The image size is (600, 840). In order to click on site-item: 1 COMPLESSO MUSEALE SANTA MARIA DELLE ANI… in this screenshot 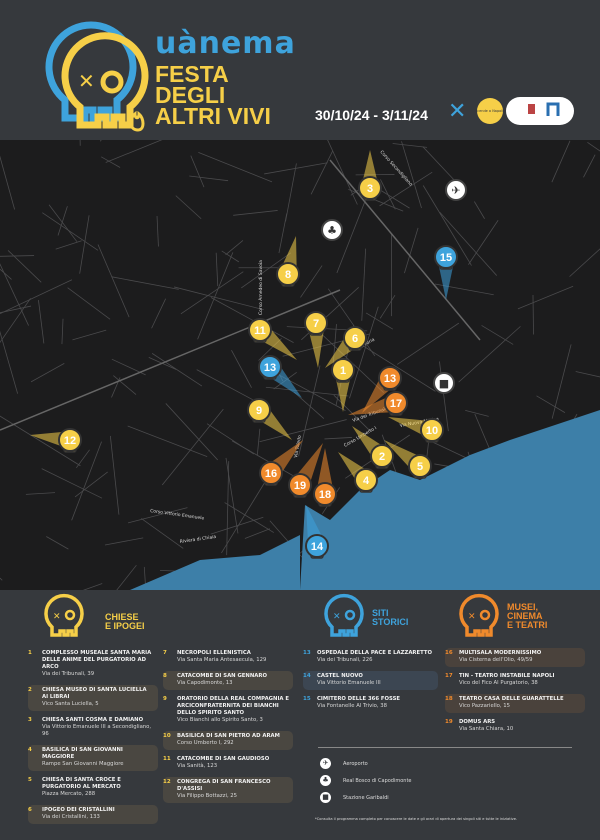, I will do `click(93, 664)`.